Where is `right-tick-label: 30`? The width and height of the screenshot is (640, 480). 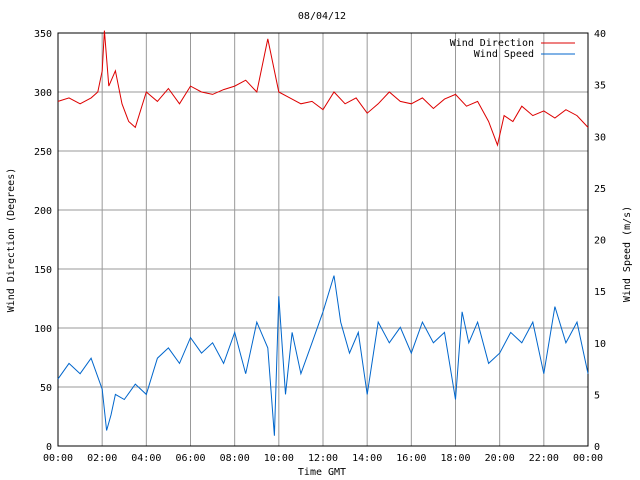 right-tick-label: 30 is located at coordinates (600, 137).